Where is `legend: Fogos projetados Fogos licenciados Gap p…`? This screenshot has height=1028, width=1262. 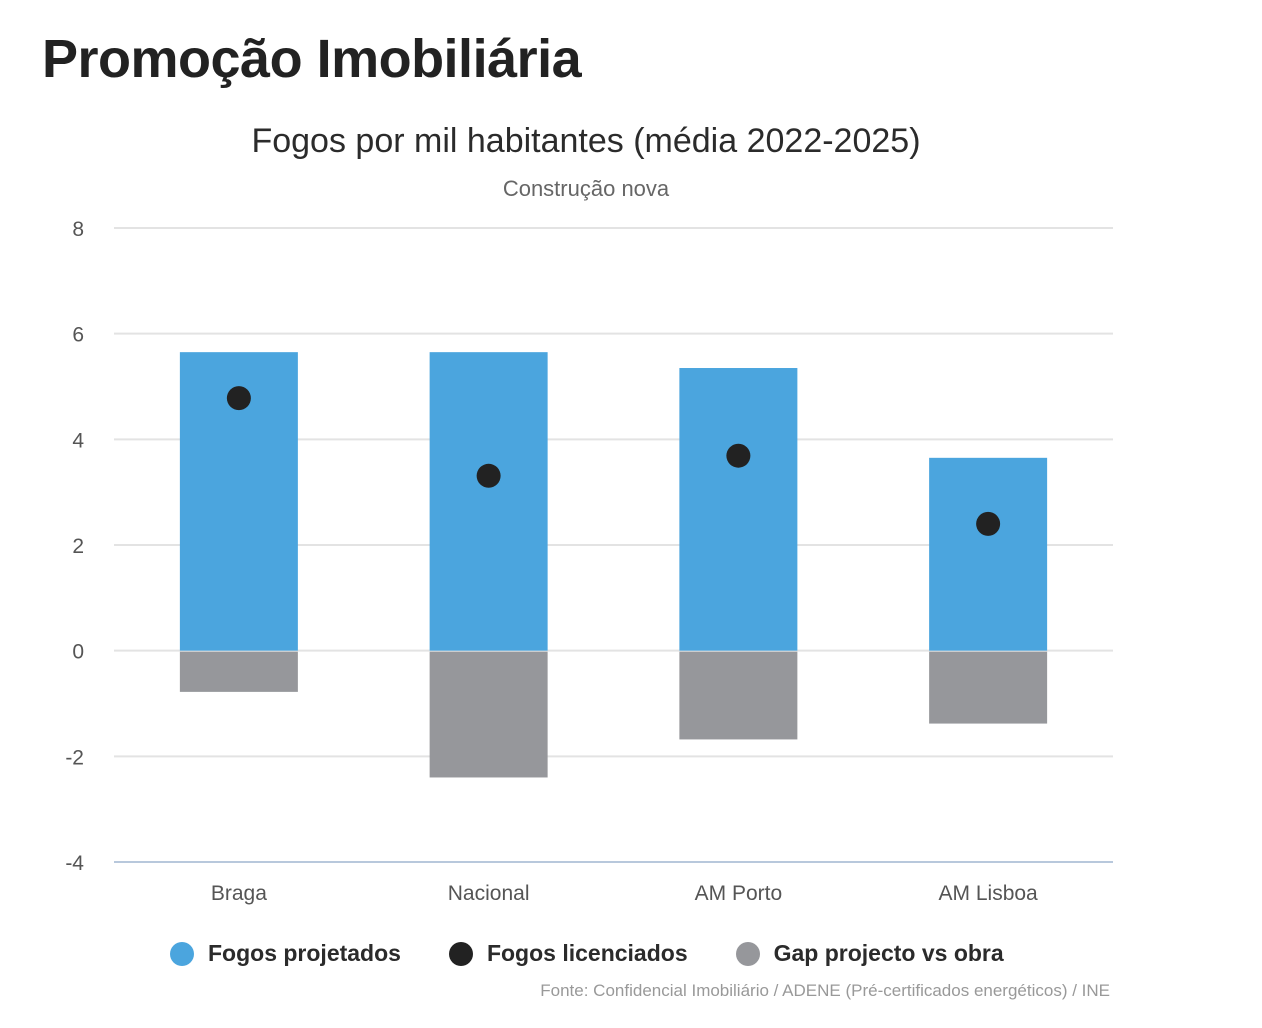
legend: Fogos projetados Fogos licenciados Gap p… is located at coordinates (587, 953).